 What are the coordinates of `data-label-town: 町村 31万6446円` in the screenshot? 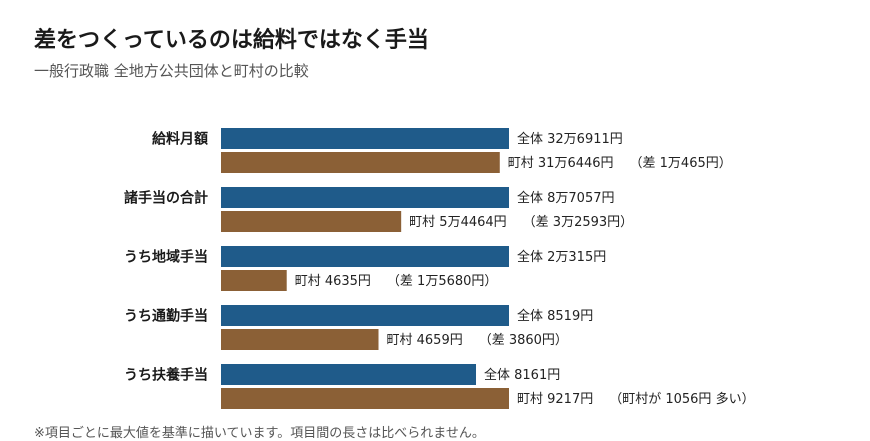 It's located at (561, 163).